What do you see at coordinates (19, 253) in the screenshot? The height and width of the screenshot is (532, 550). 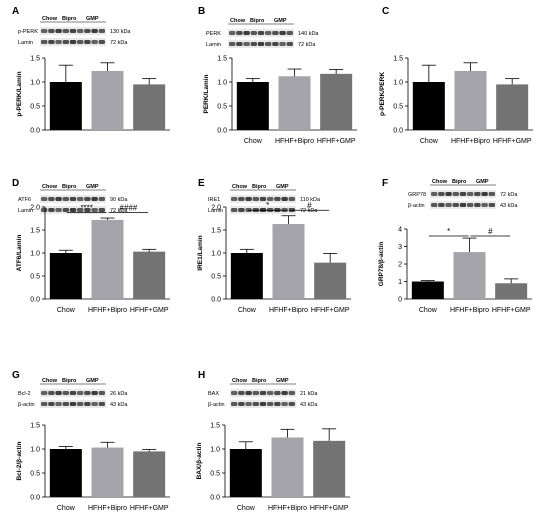 I see `y-axis-title: ATF6/Lamin` at bounding box center [19, 253].